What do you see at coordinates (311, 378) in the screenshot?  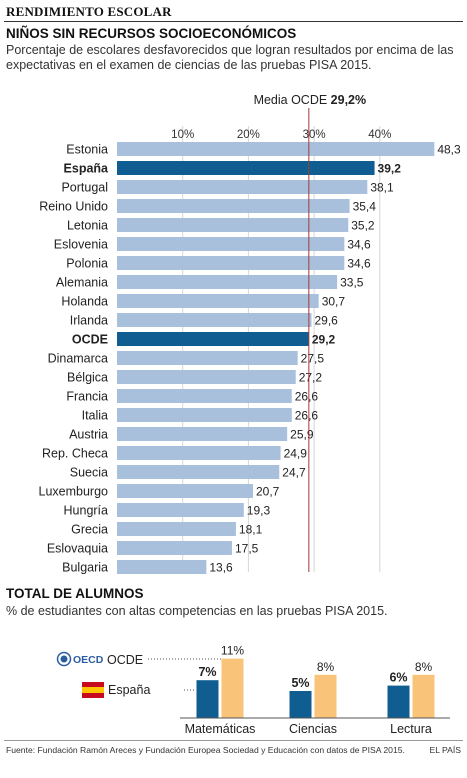 I see `value-label: 27,2` at bounding box center [311, 378].